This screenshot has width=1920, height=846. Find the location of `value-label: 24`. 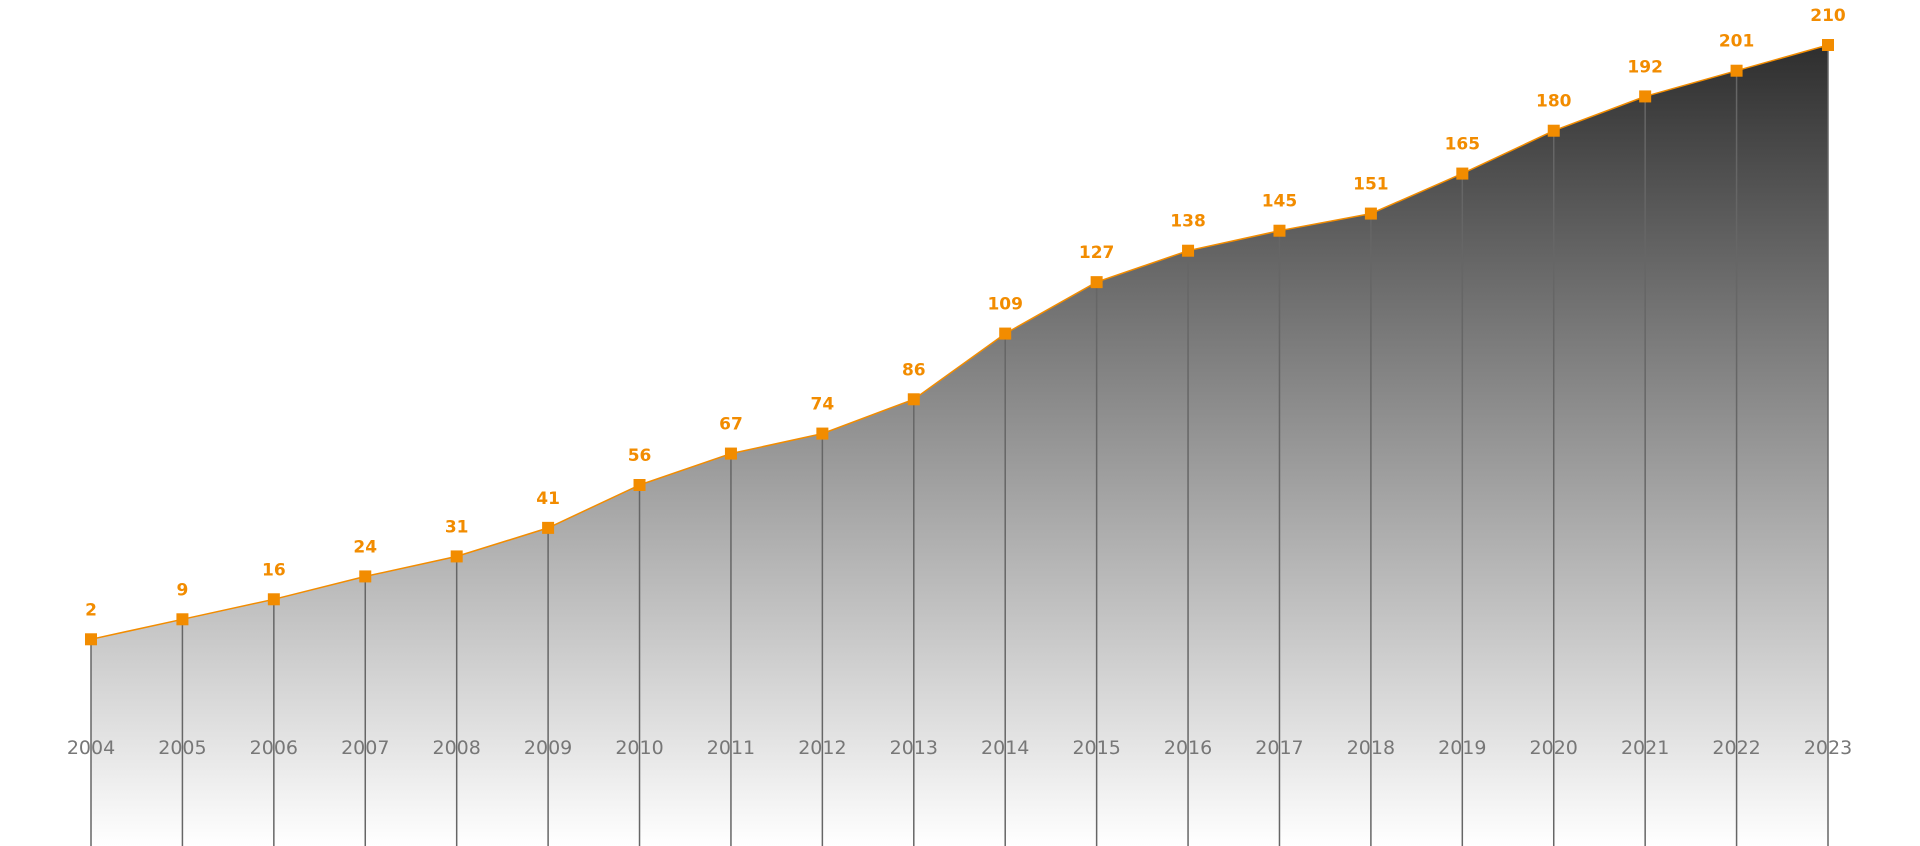

value-label: 24 is located at coordinates (365, 547).